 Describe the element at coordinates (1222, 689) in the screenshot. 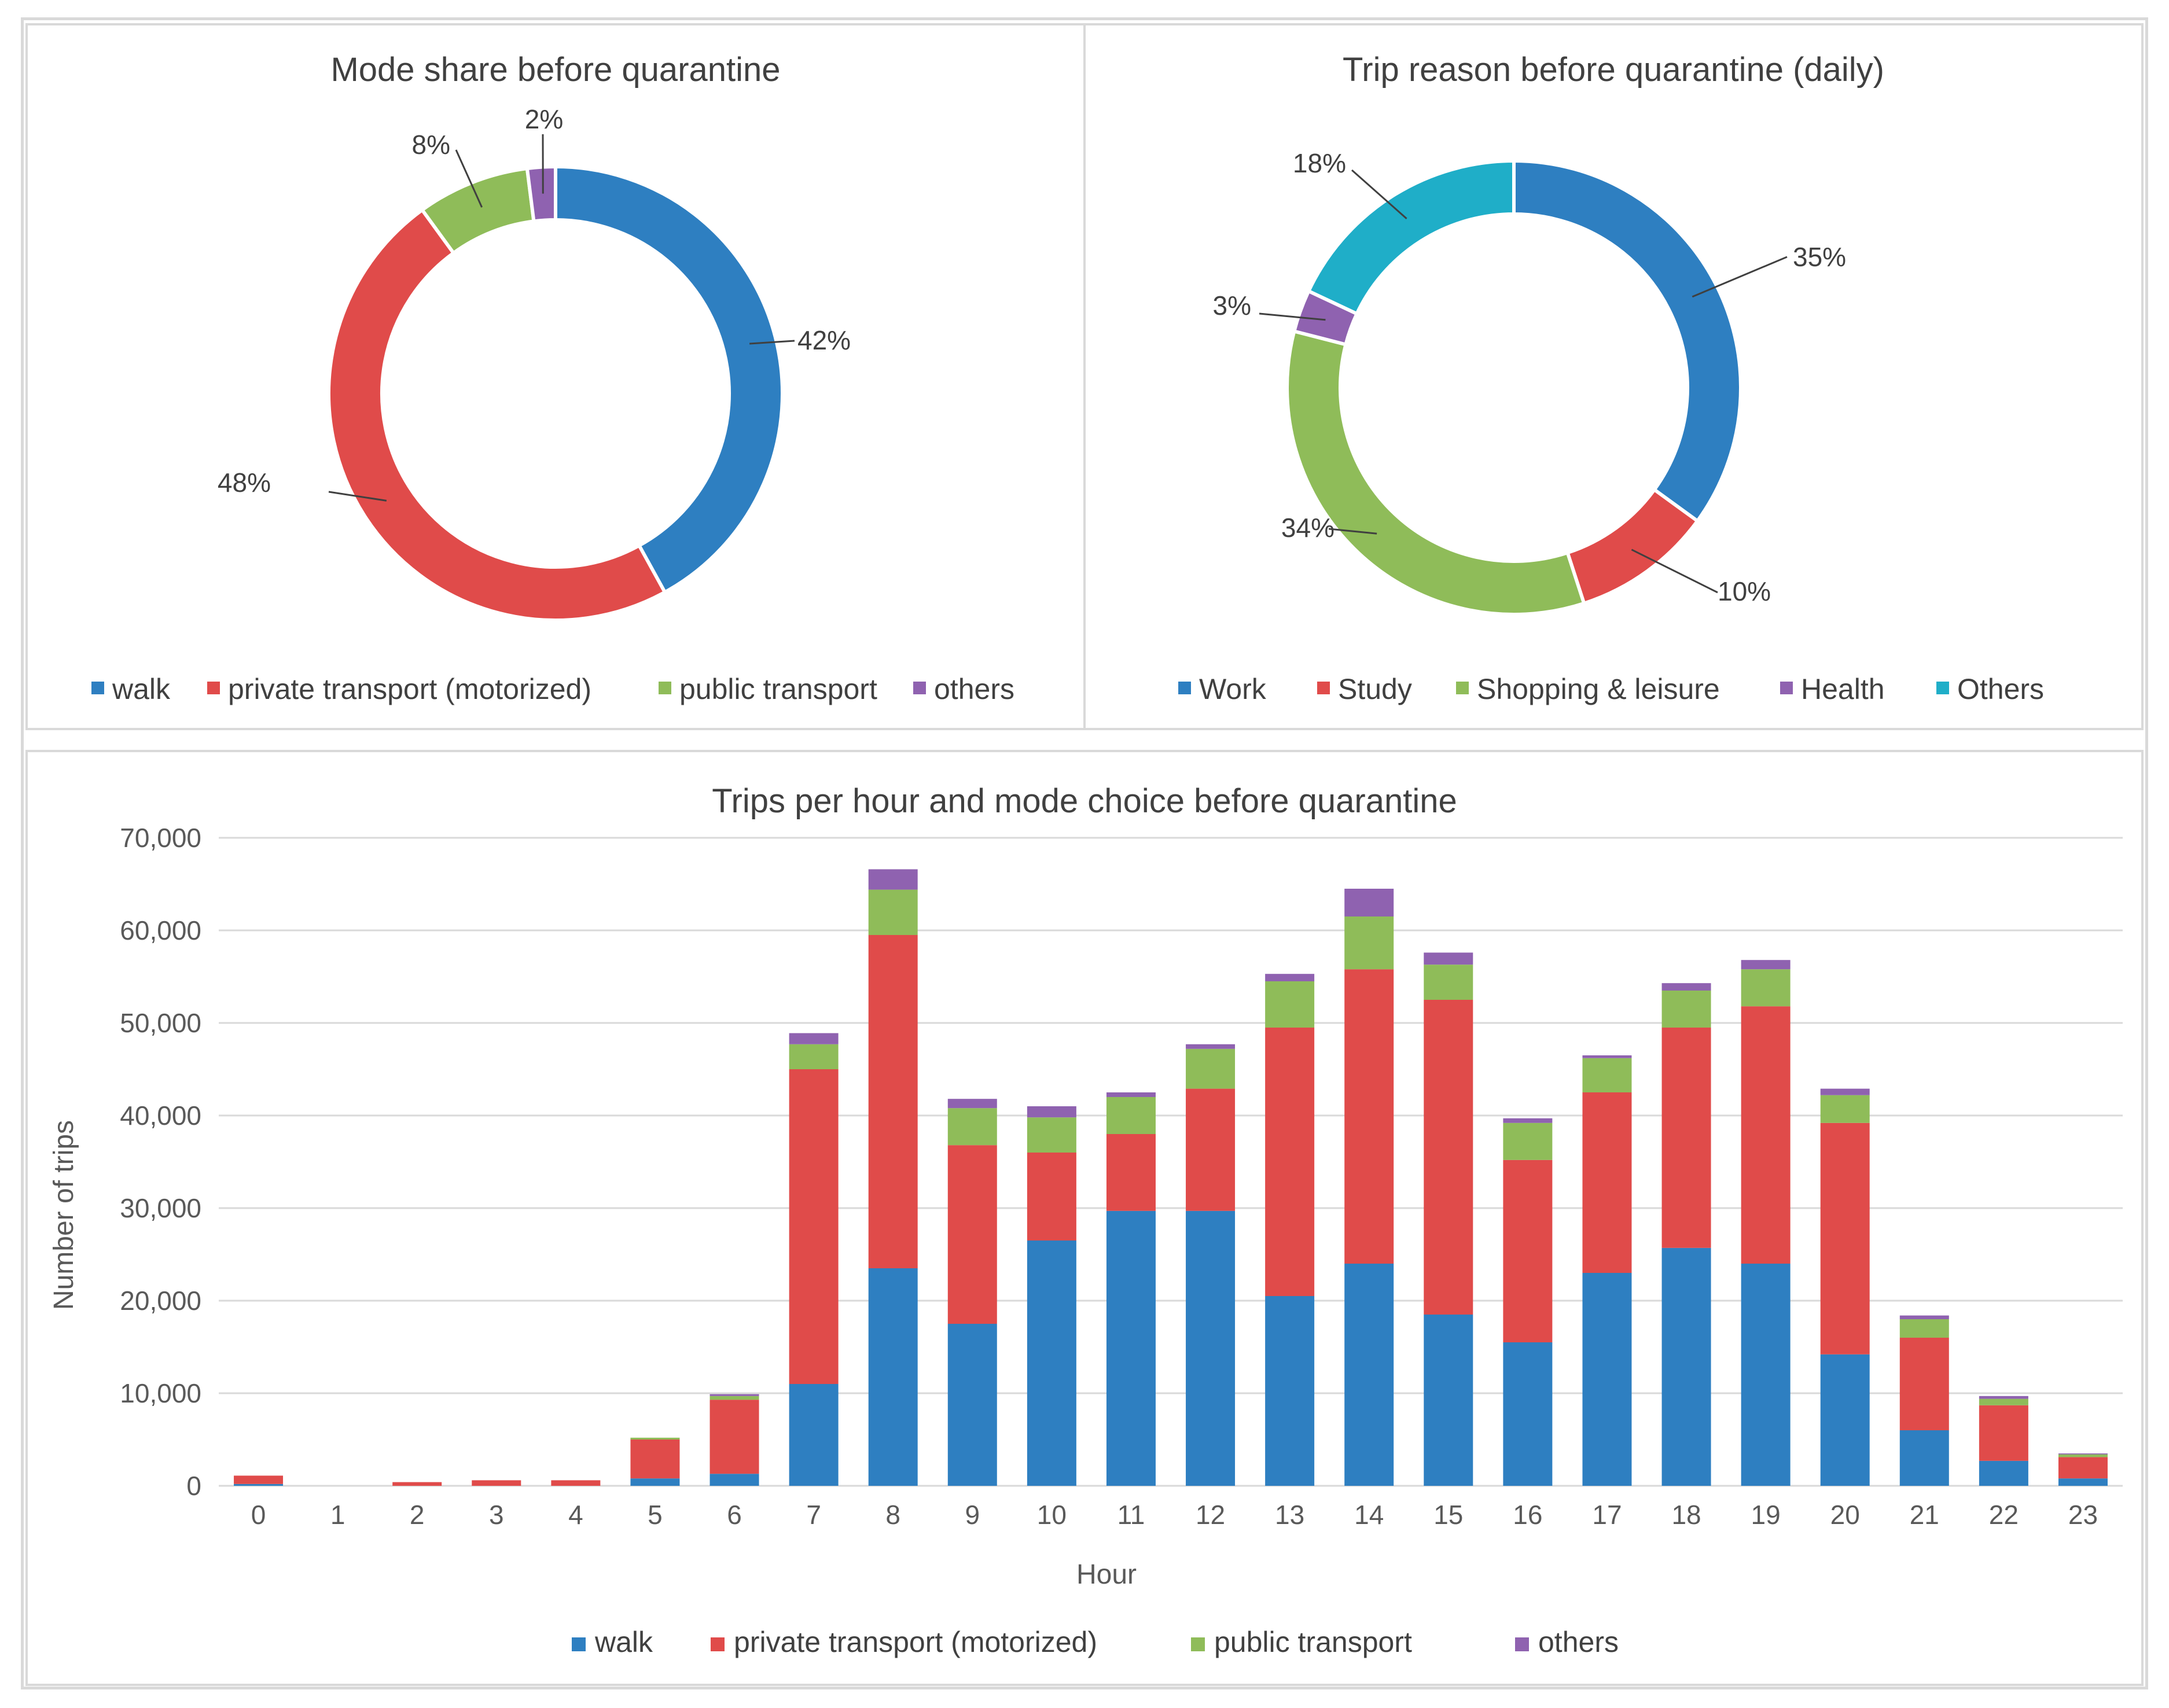

I see `legend-item-work: Work` at that location.